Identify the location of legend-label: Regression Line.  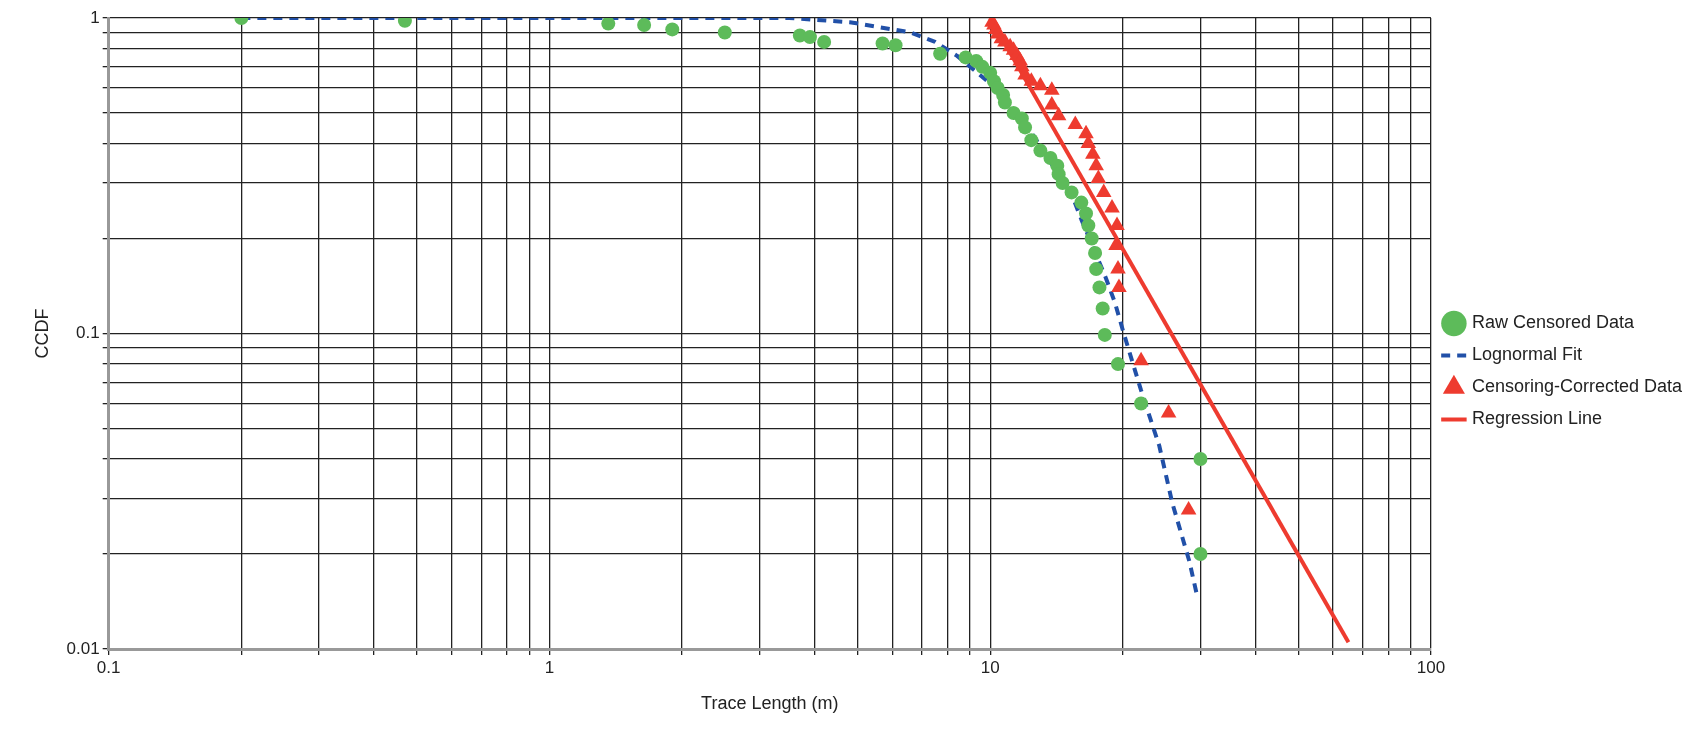
(1536, 418).